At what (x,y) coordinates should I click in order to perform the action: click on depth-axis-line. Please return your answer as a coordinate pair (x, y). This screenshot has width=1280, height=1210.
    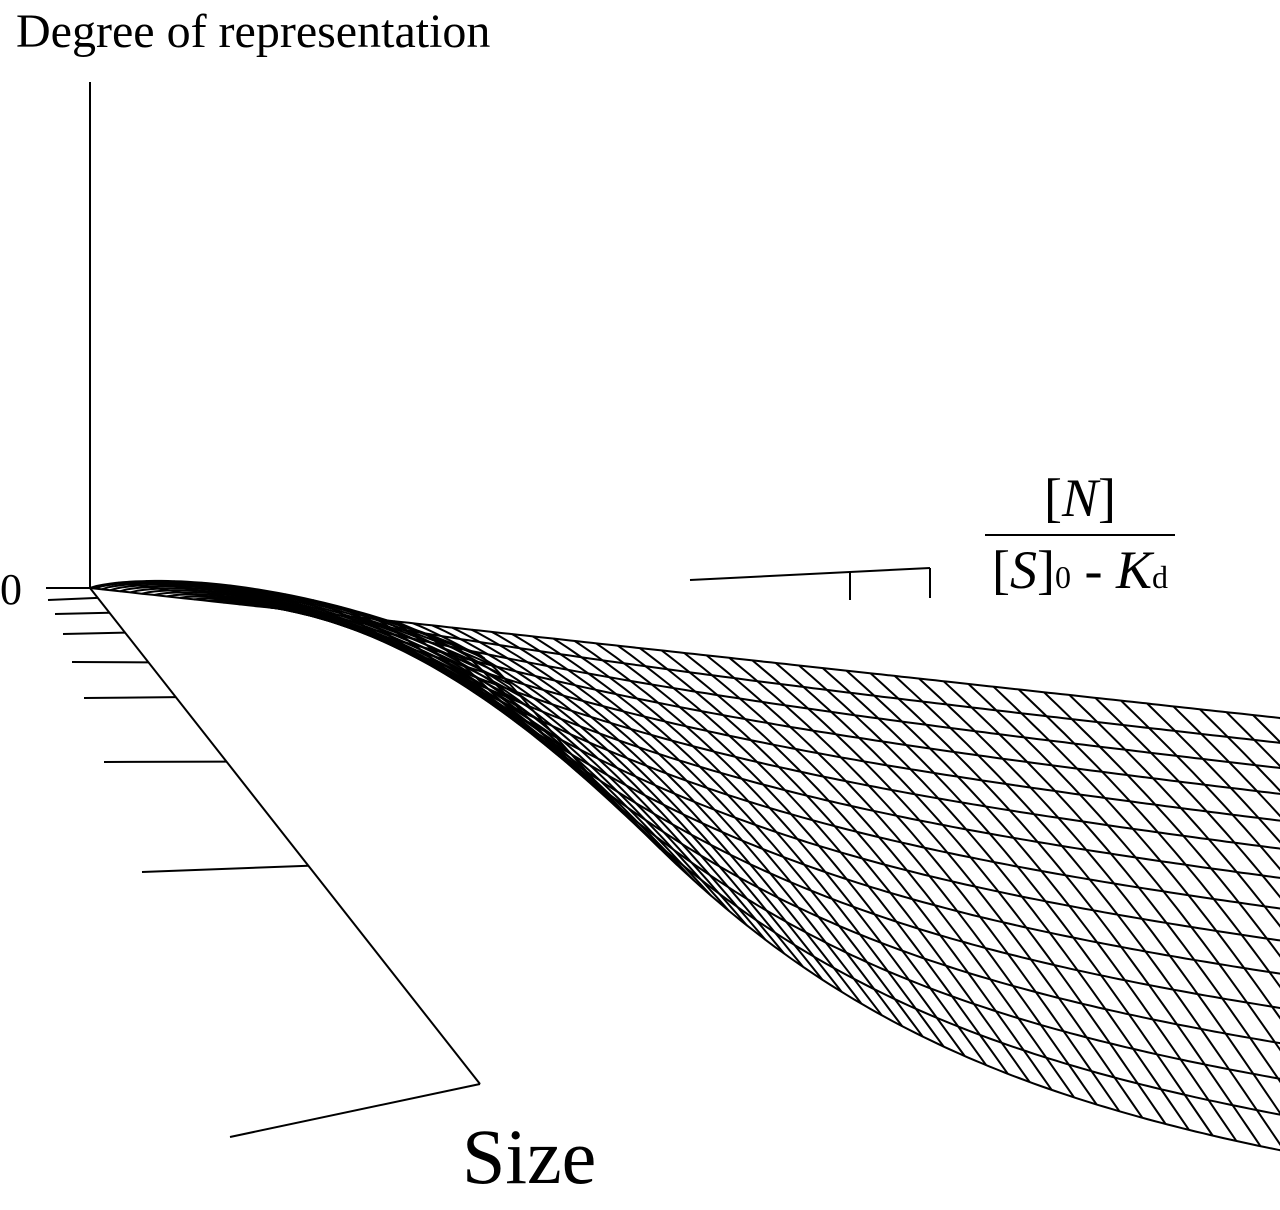
    Looking at the image, I should click on (810, 574).